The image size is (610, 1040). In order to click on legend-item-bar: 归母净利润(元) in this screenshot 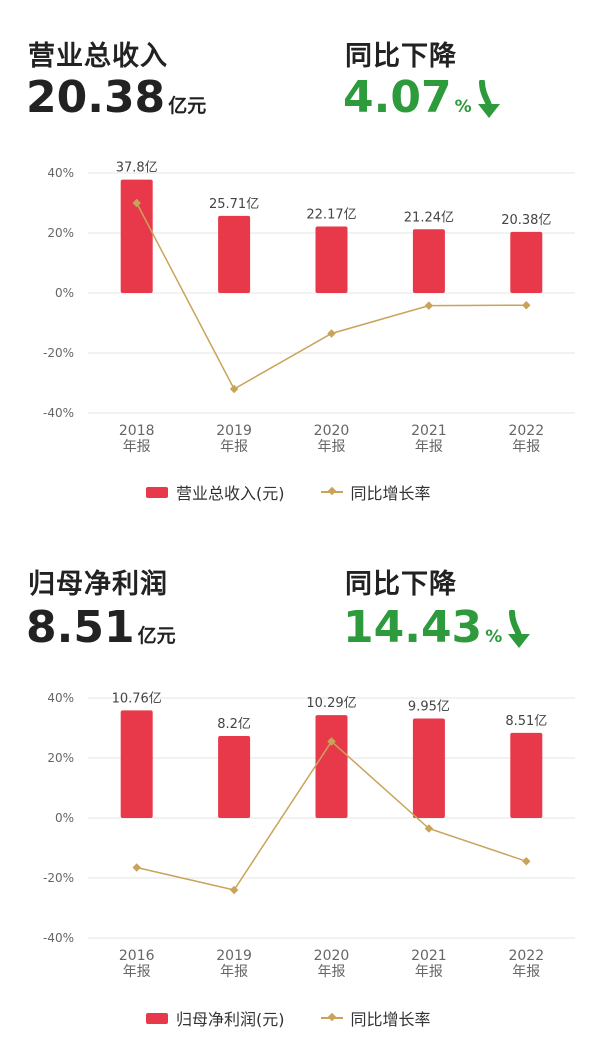, I will do `click(215, 1018)`.